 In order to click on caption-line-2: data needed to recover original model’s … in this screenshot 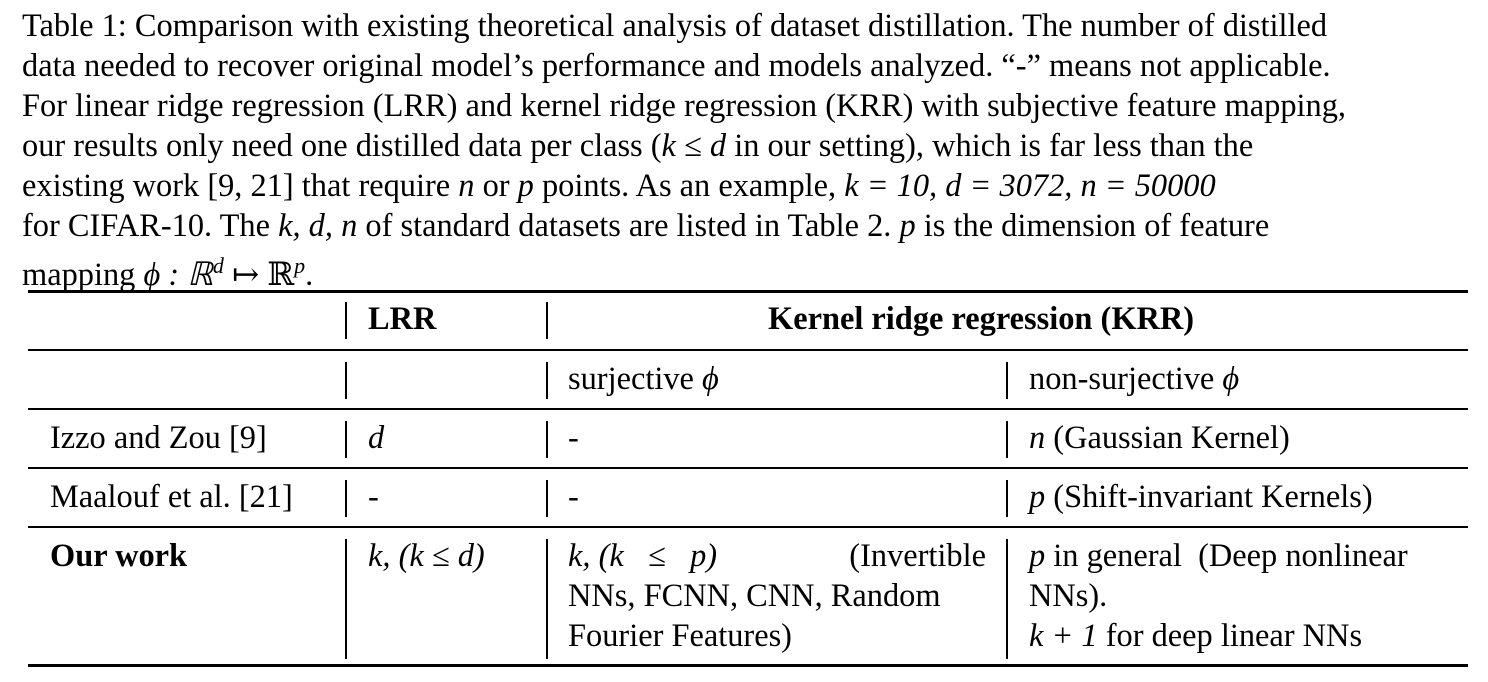, I will do `click(676, 66)`.